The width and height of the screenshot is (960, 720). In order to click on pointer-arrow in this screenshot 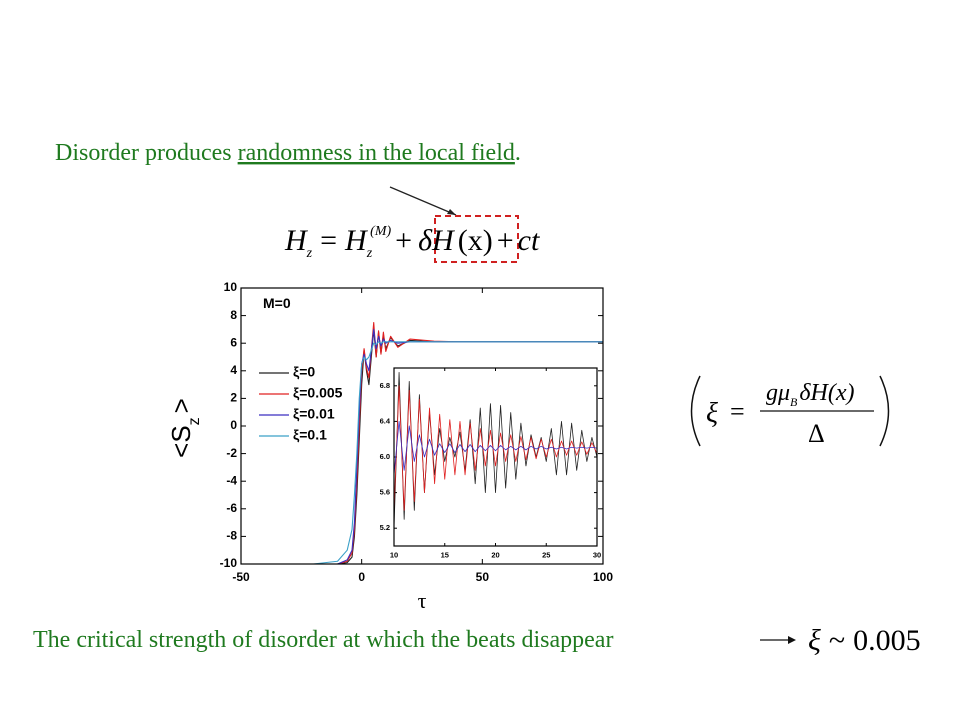, I will do `click(423, 201)`.